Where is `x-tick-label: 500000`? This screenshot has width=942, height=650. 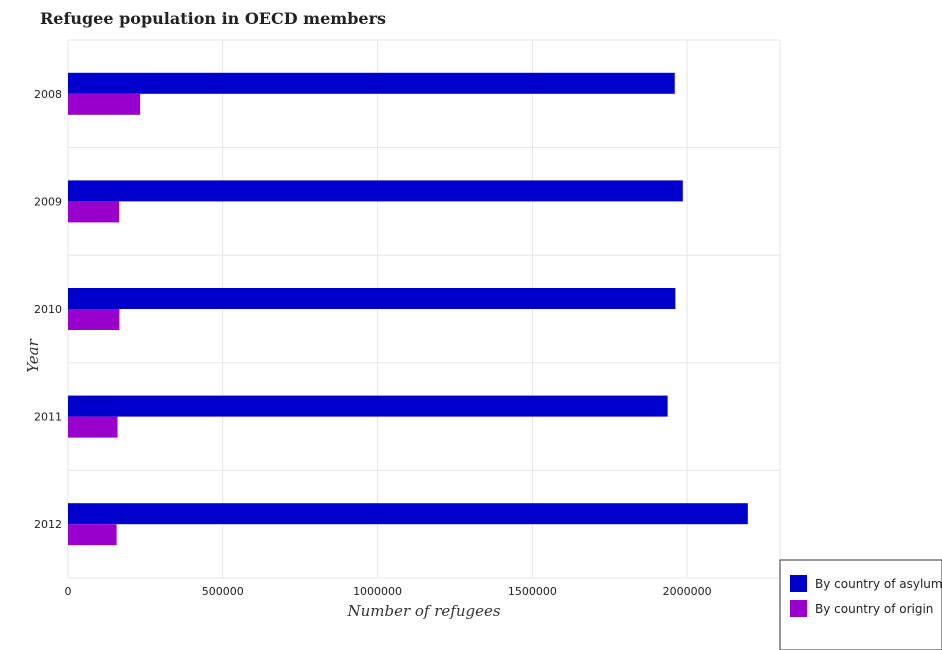 x-tick-label: 500000 is located at coordinates (223, 591).